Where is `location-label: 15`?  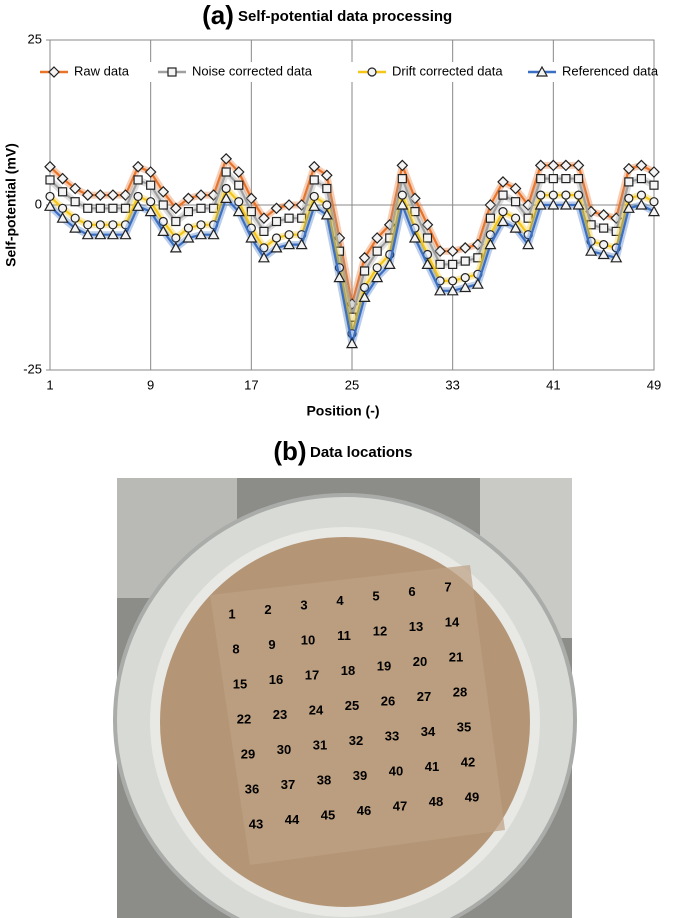 location-label: 15 is located at coordinates (240, 683).